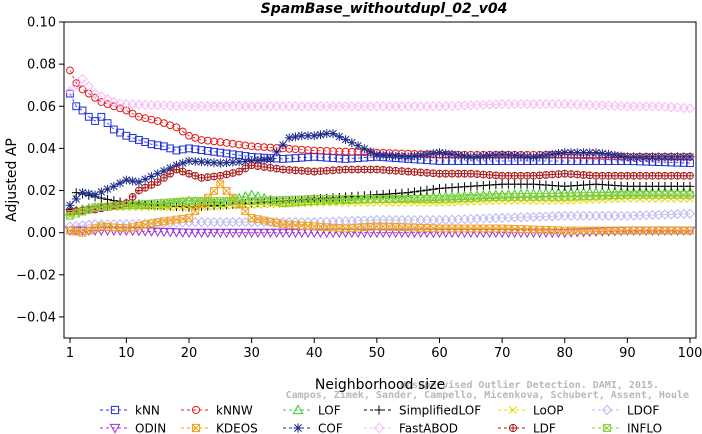  I want to click on legend-marker-knnw, so click(196, 410).